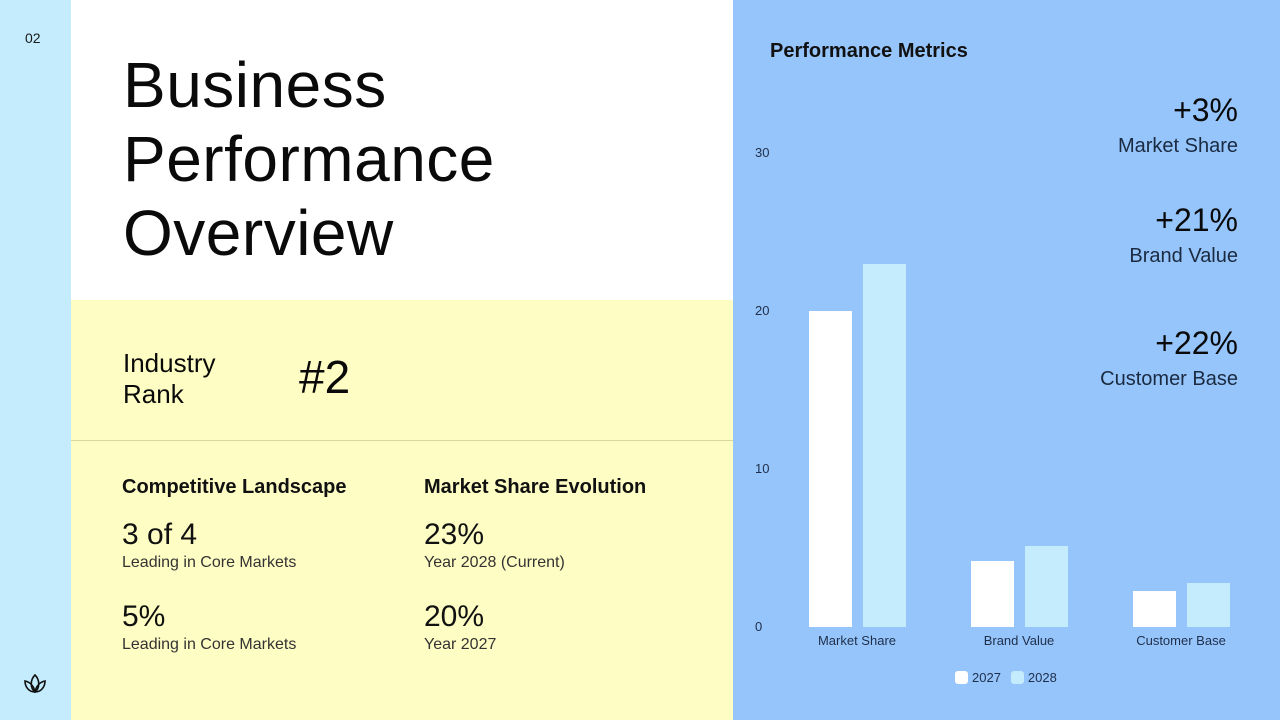 The image size is (1280, 720). Describe the element at coordinates (209, 627) in the screenshot. I see `competitive-stat: 5% Leading in Core Markets` at that location.